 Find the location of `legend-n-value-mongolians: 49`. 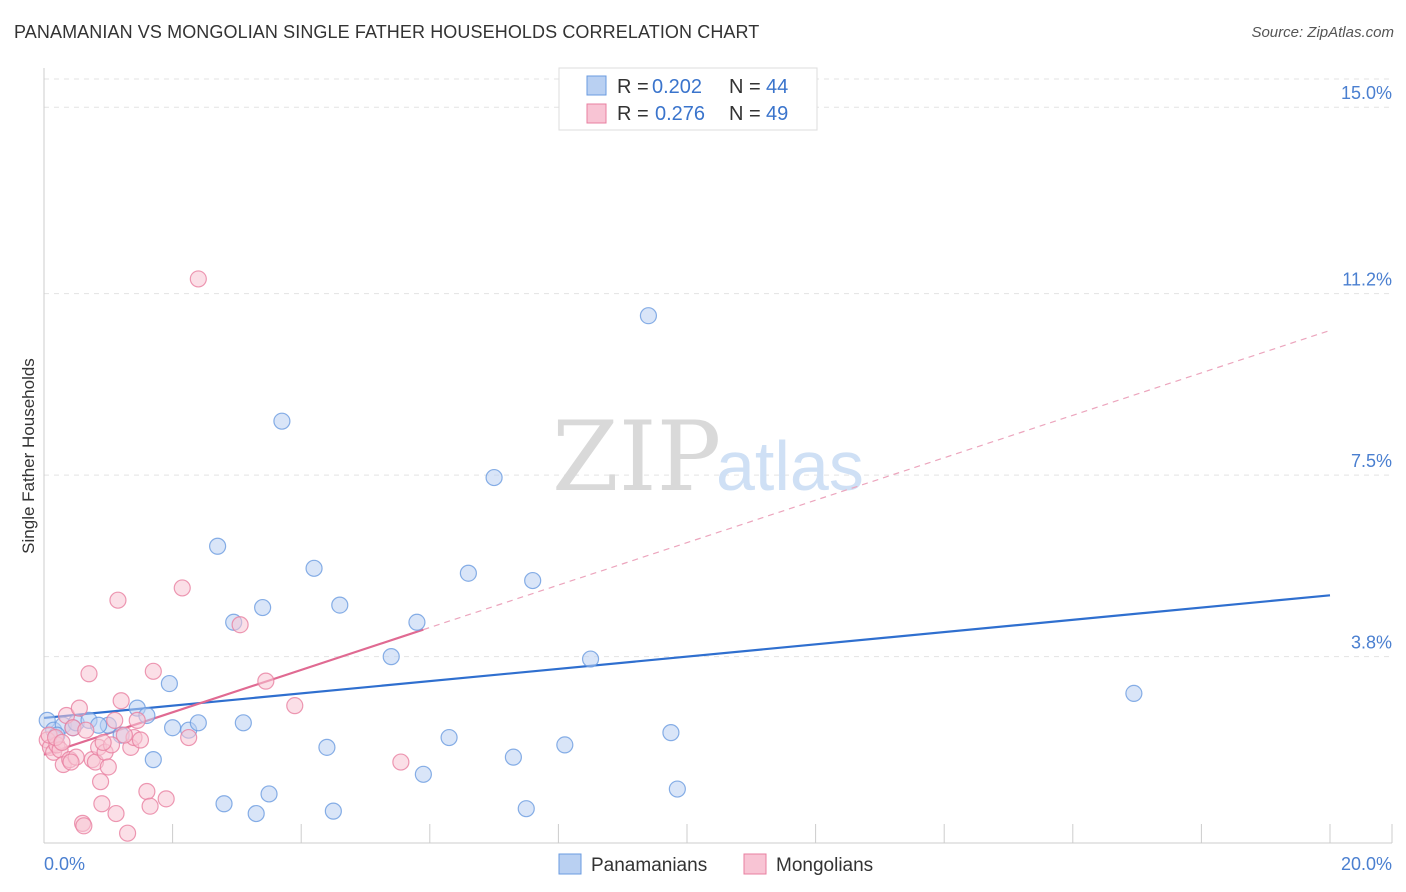

legend-n-value-mongolians: 49 is located at coordinates (777, 114).